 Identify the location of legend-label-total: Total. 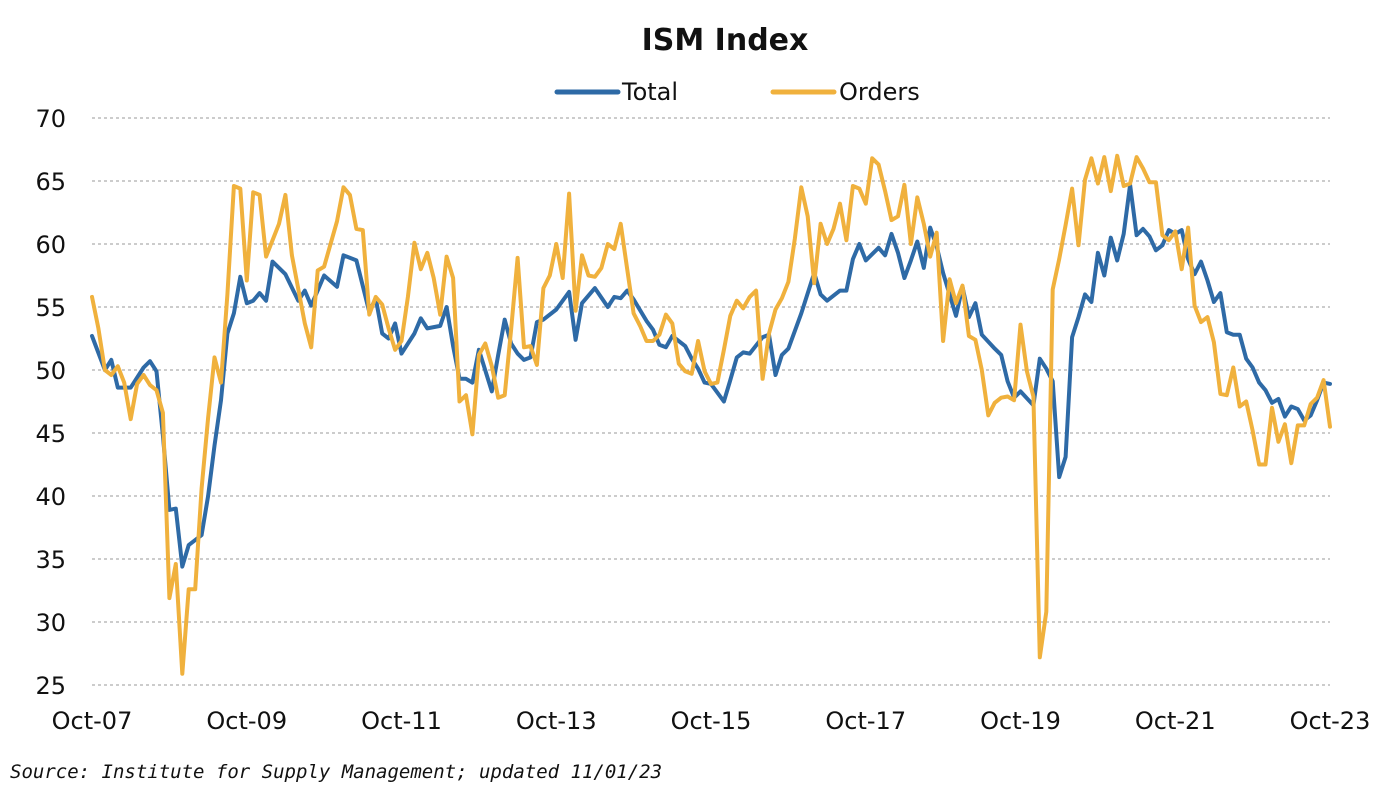
(649, 92).